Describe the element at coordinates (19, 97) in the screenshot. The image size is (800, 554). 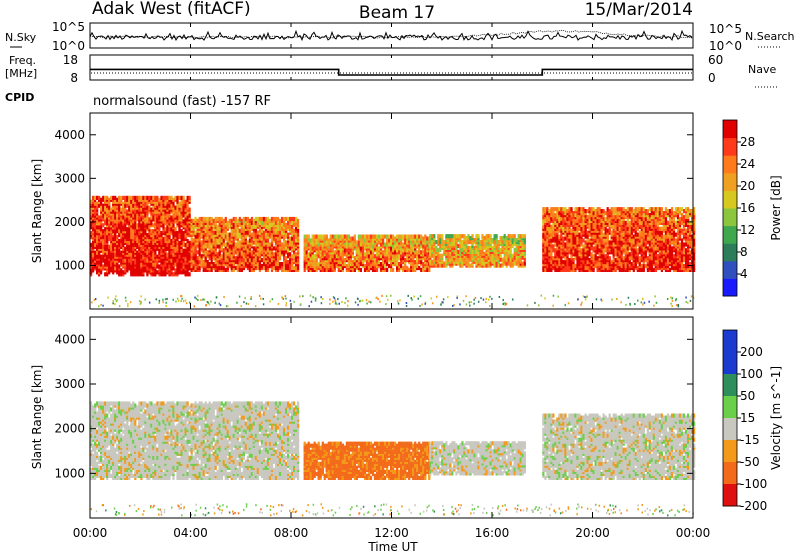
I see `cpid-label: CPID` at that location.